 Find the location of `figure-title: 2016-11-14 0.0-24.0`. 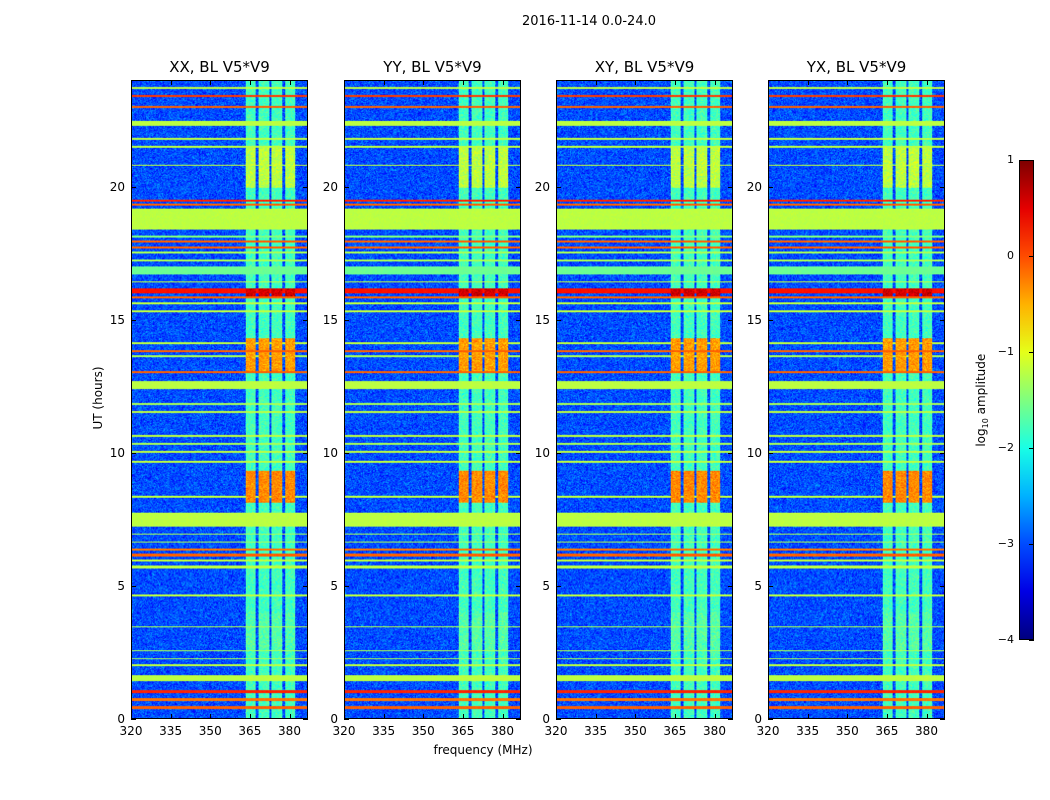

figure-title: 2016-11-14 0.0-24.0 is located at coordinates (589, 21).